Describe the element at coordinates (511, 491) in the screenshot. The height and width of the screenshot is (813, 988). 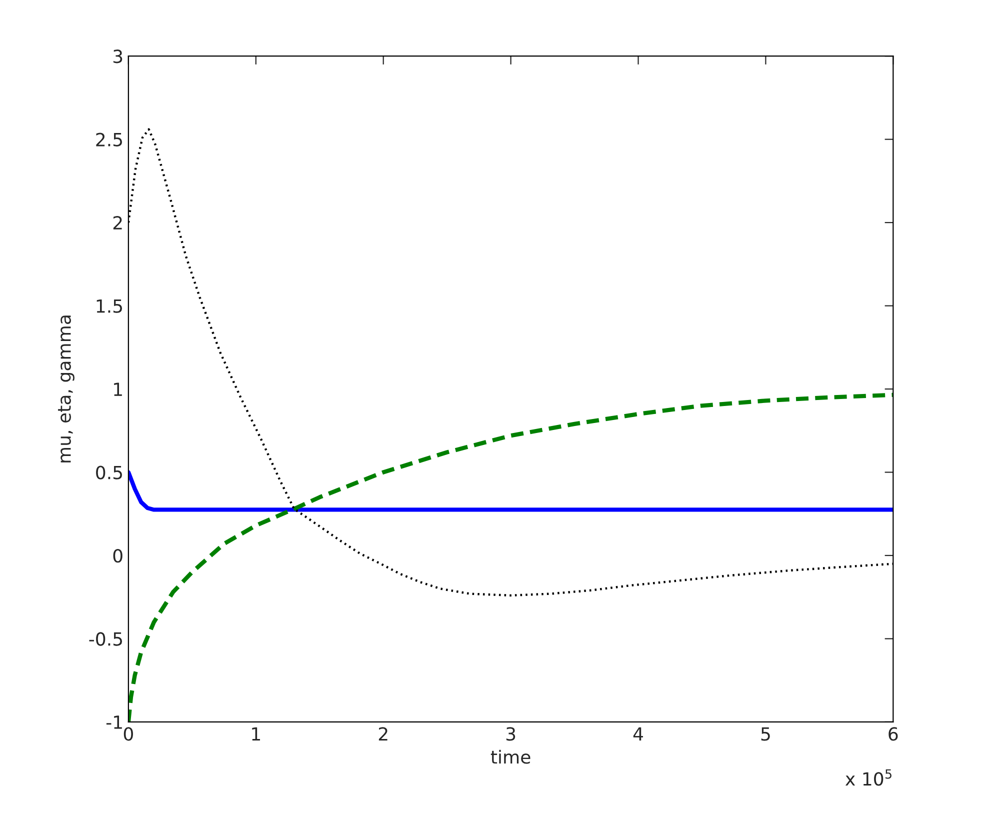
I see `line-series` at that location.